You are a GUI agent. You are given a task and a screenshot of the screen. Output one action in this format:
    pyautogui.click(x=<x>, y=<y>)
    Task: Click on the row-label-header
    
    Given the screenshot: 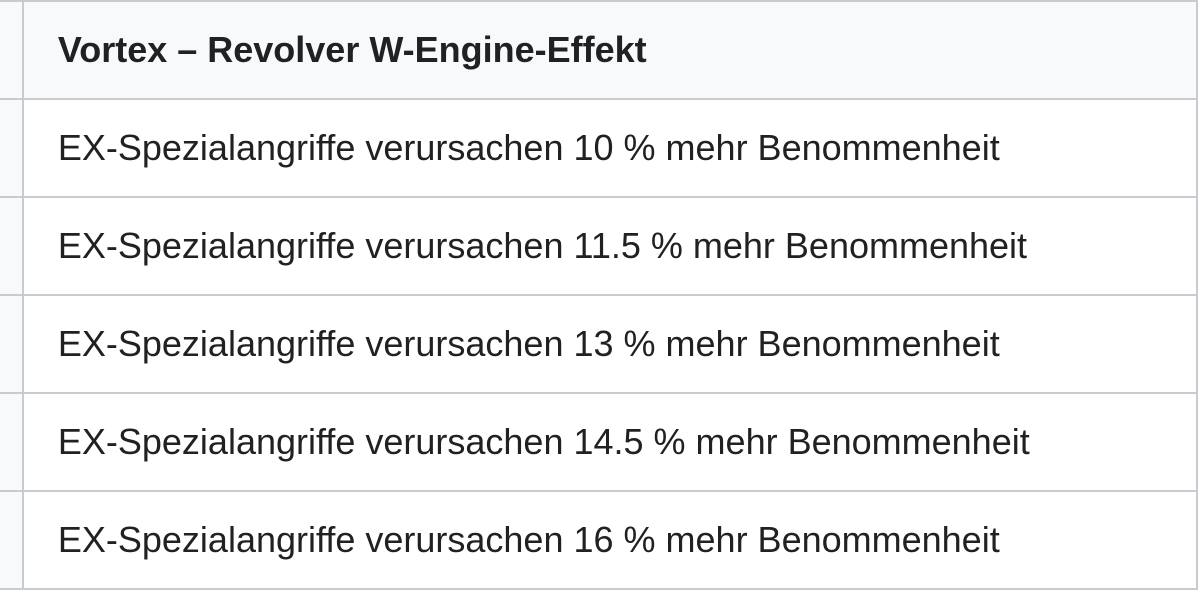 What is the action you would take?
    pyautogui.click(x=12, y=50)
    